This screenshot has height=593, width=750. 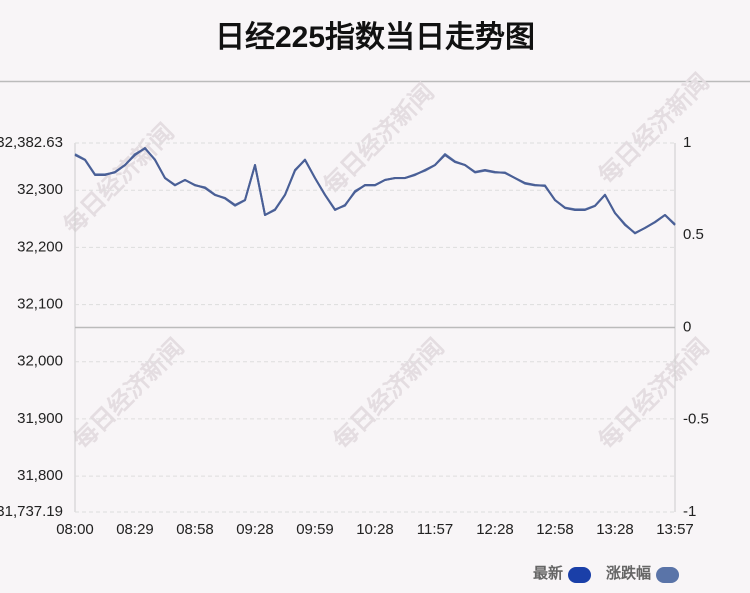 What do you see at coordinates (675, 529) in the screenshot?
I see `x-tick-label: 13:57` at bounding box center [675, 529].